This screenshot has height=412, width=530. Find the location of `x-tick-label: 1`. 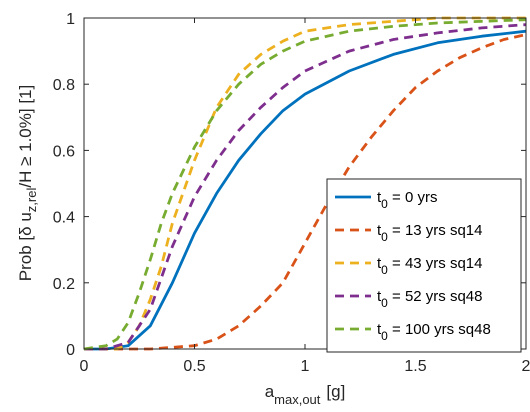

x-tick-label: 1 is located at coordinates (305, 366).